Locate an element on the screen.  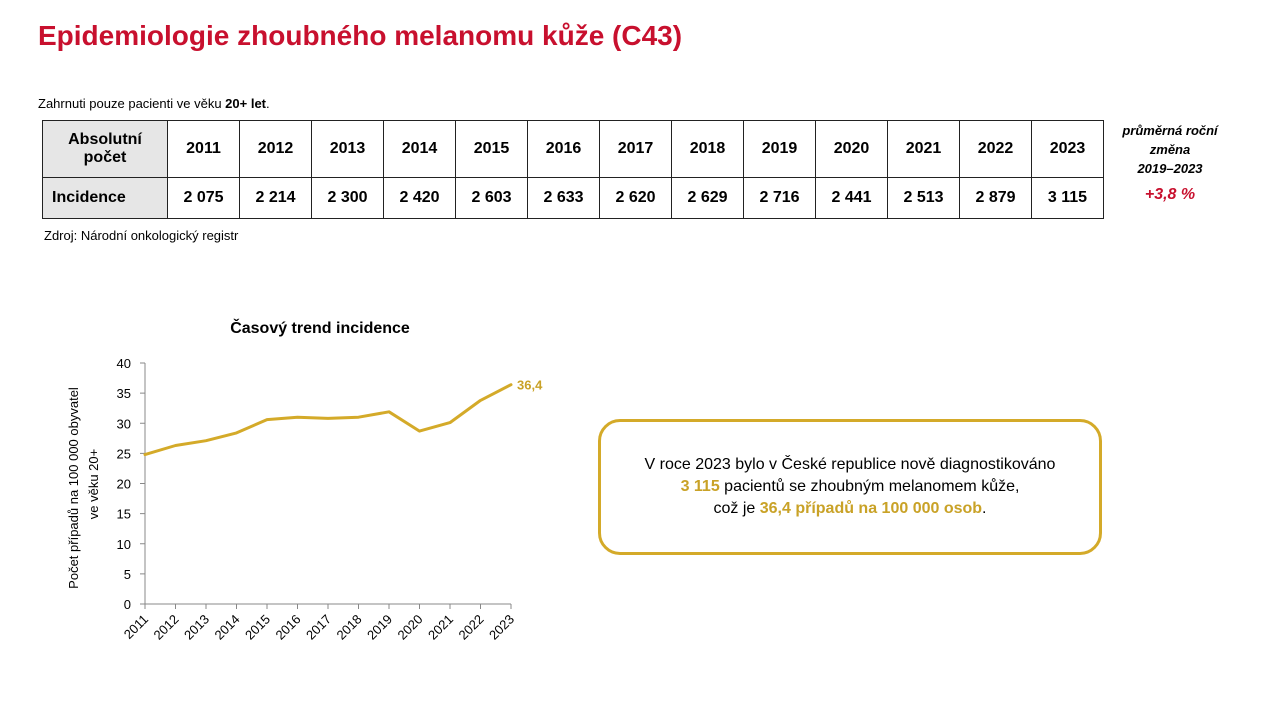
x-tick-label: 2011 is located at coordinates (136, 627).